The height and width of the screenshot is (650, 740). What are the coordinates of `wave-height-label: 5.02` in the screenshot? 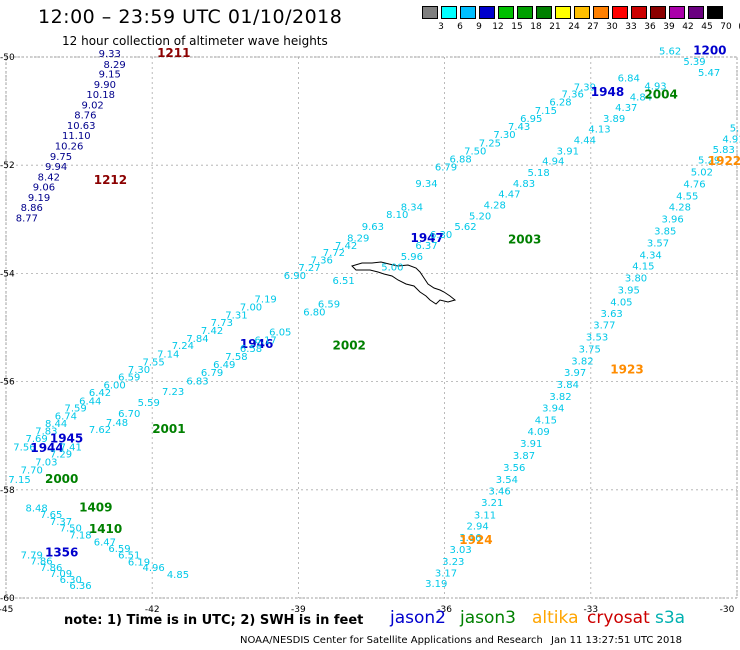 It's located at (702, 172).